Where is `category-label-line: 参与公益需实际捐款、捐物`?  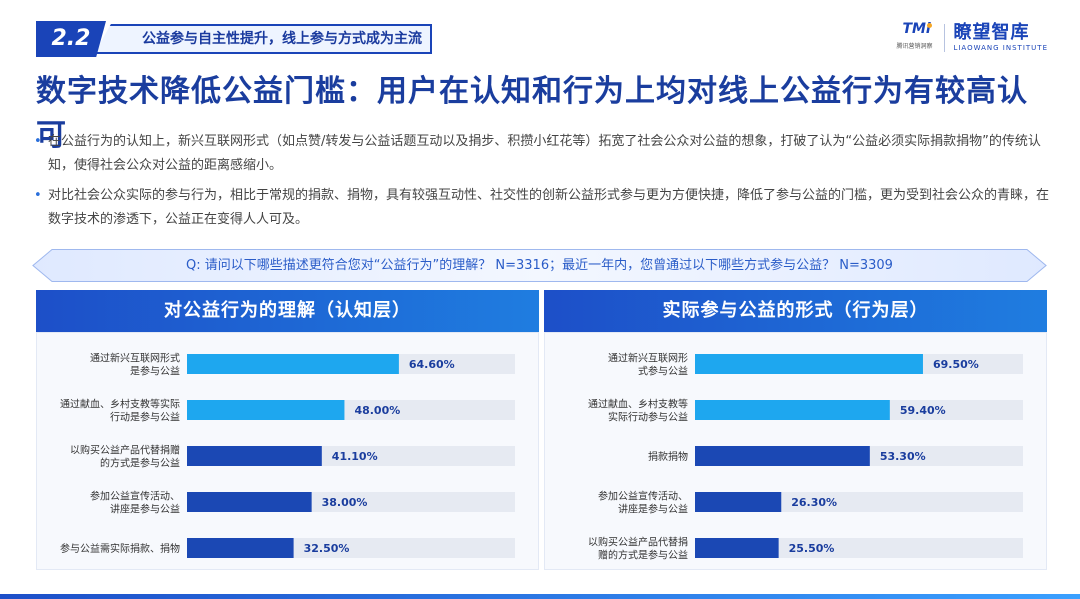 category-label-line: 参与公益需实际捐款、捐物 is located at coordinates (120, 548).